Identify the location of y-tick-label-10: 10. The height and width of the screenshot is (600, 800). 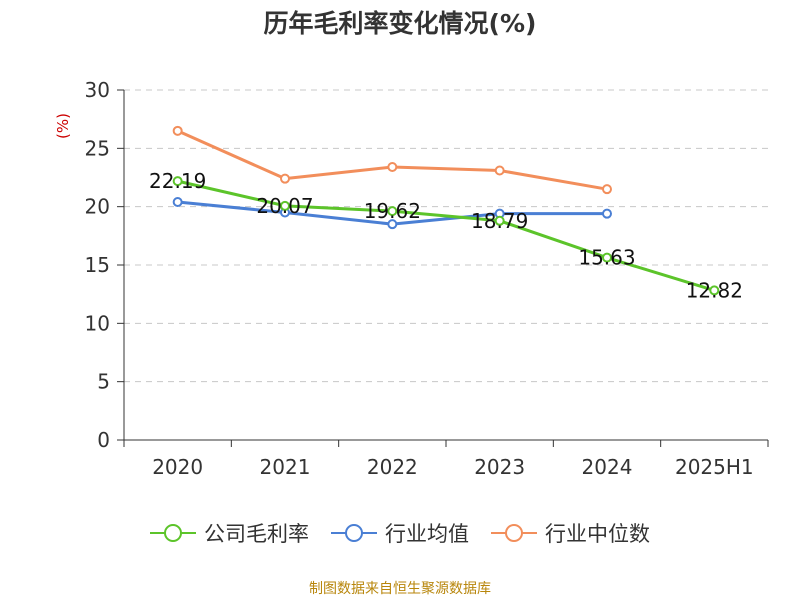
(97, 323).